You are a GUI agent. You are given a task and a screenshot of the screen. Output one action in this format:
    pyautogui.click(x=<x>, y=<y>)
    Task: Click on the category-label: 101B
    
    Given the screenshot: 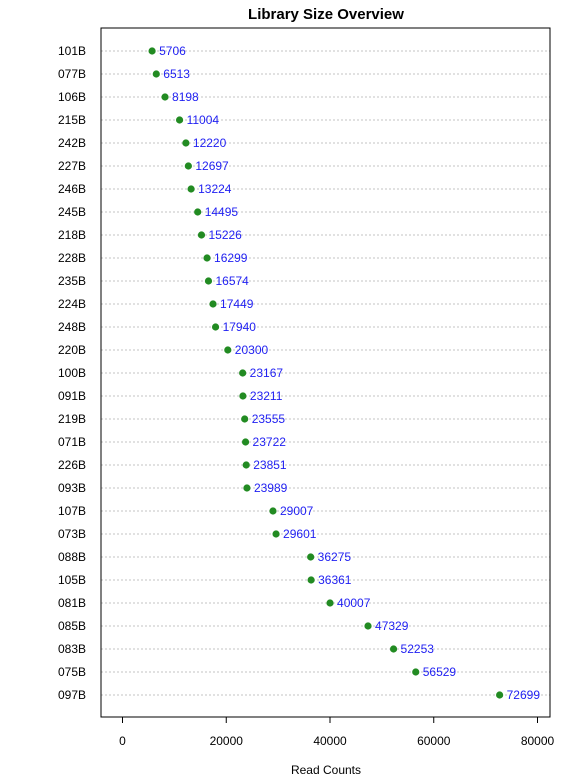 What is the action you would take?
    pyautogui.click(x=72, y=51)
    